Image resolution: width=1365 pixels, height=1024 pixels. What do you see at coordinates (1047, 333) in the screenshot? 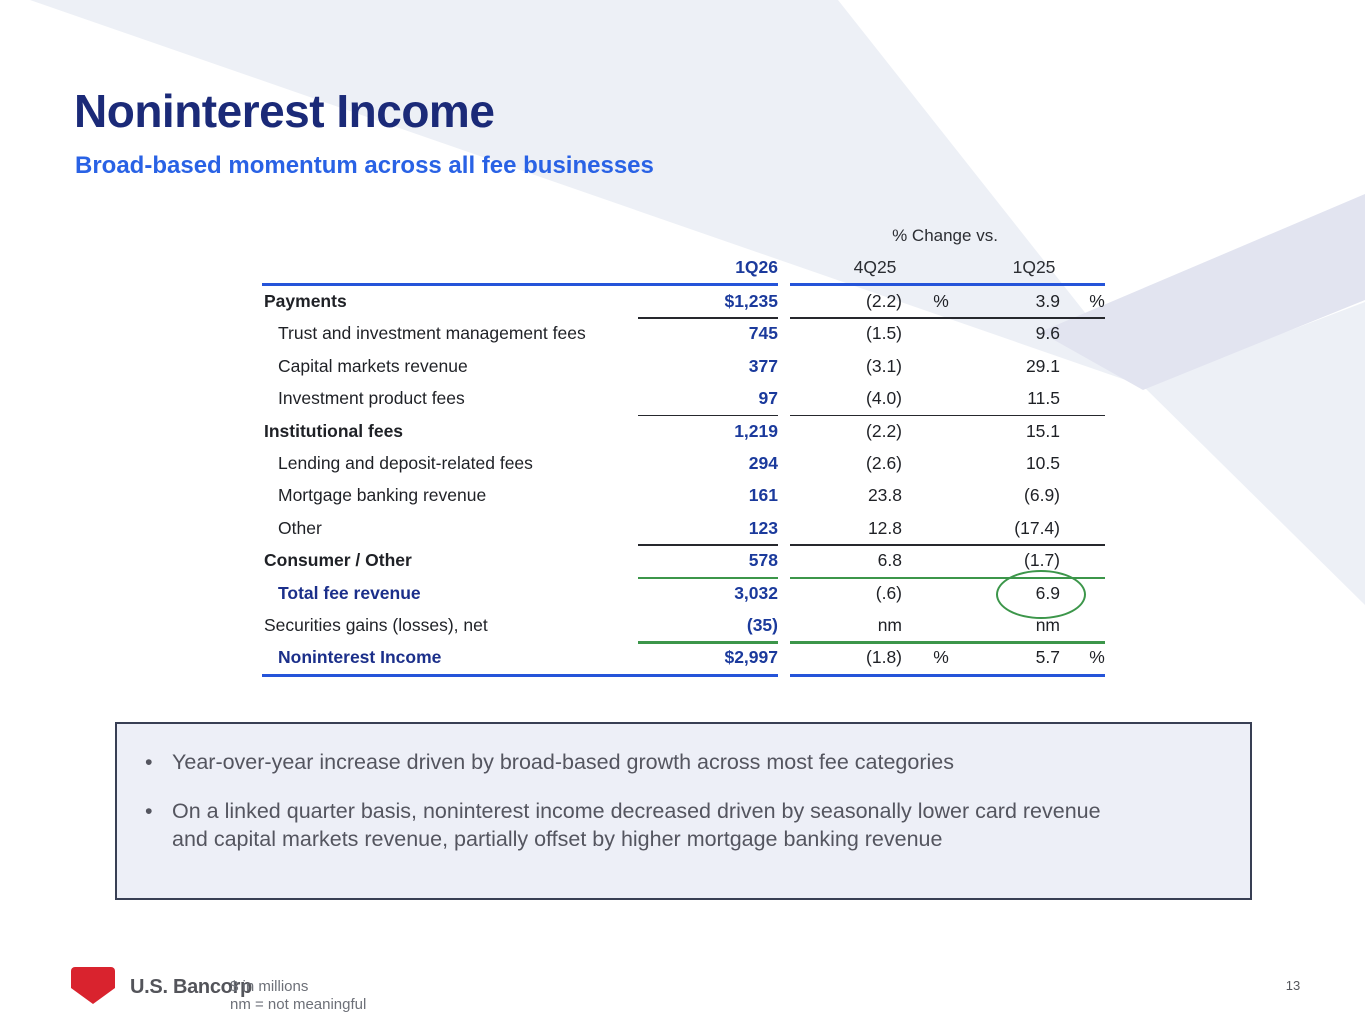
I see `value-vs-1q25: 9.6` at bounding box center [1047, 333].